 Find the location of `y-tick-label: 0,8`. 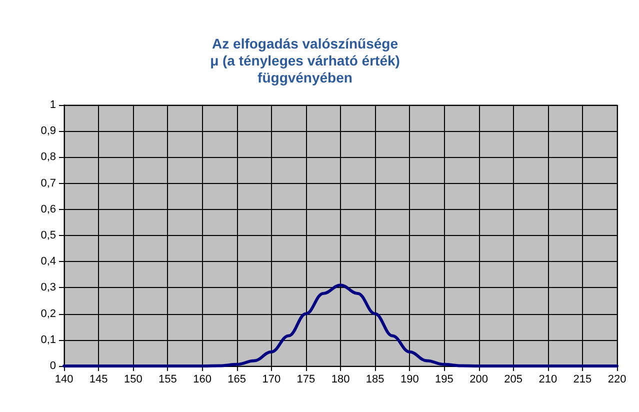

y-tick-label: 0,8 is located at coordinates (48, 157).